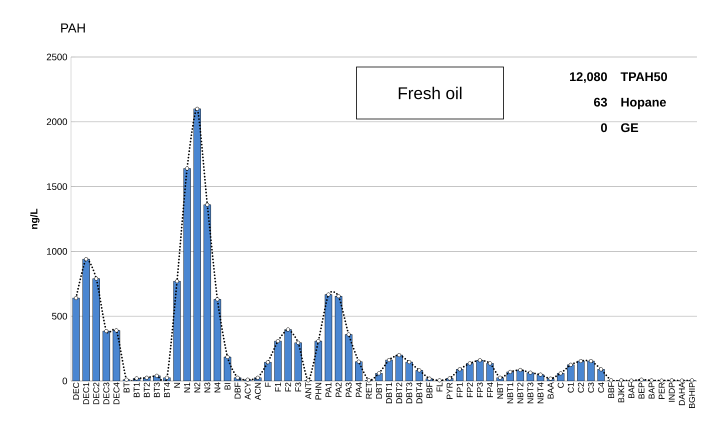 Image resolution: width=702 pixels, height=433 pixels. What do you see at coordinates (359, 389) in the screenshot?
I see `x-tick-label: PA4` at bounding box center [359, 389].